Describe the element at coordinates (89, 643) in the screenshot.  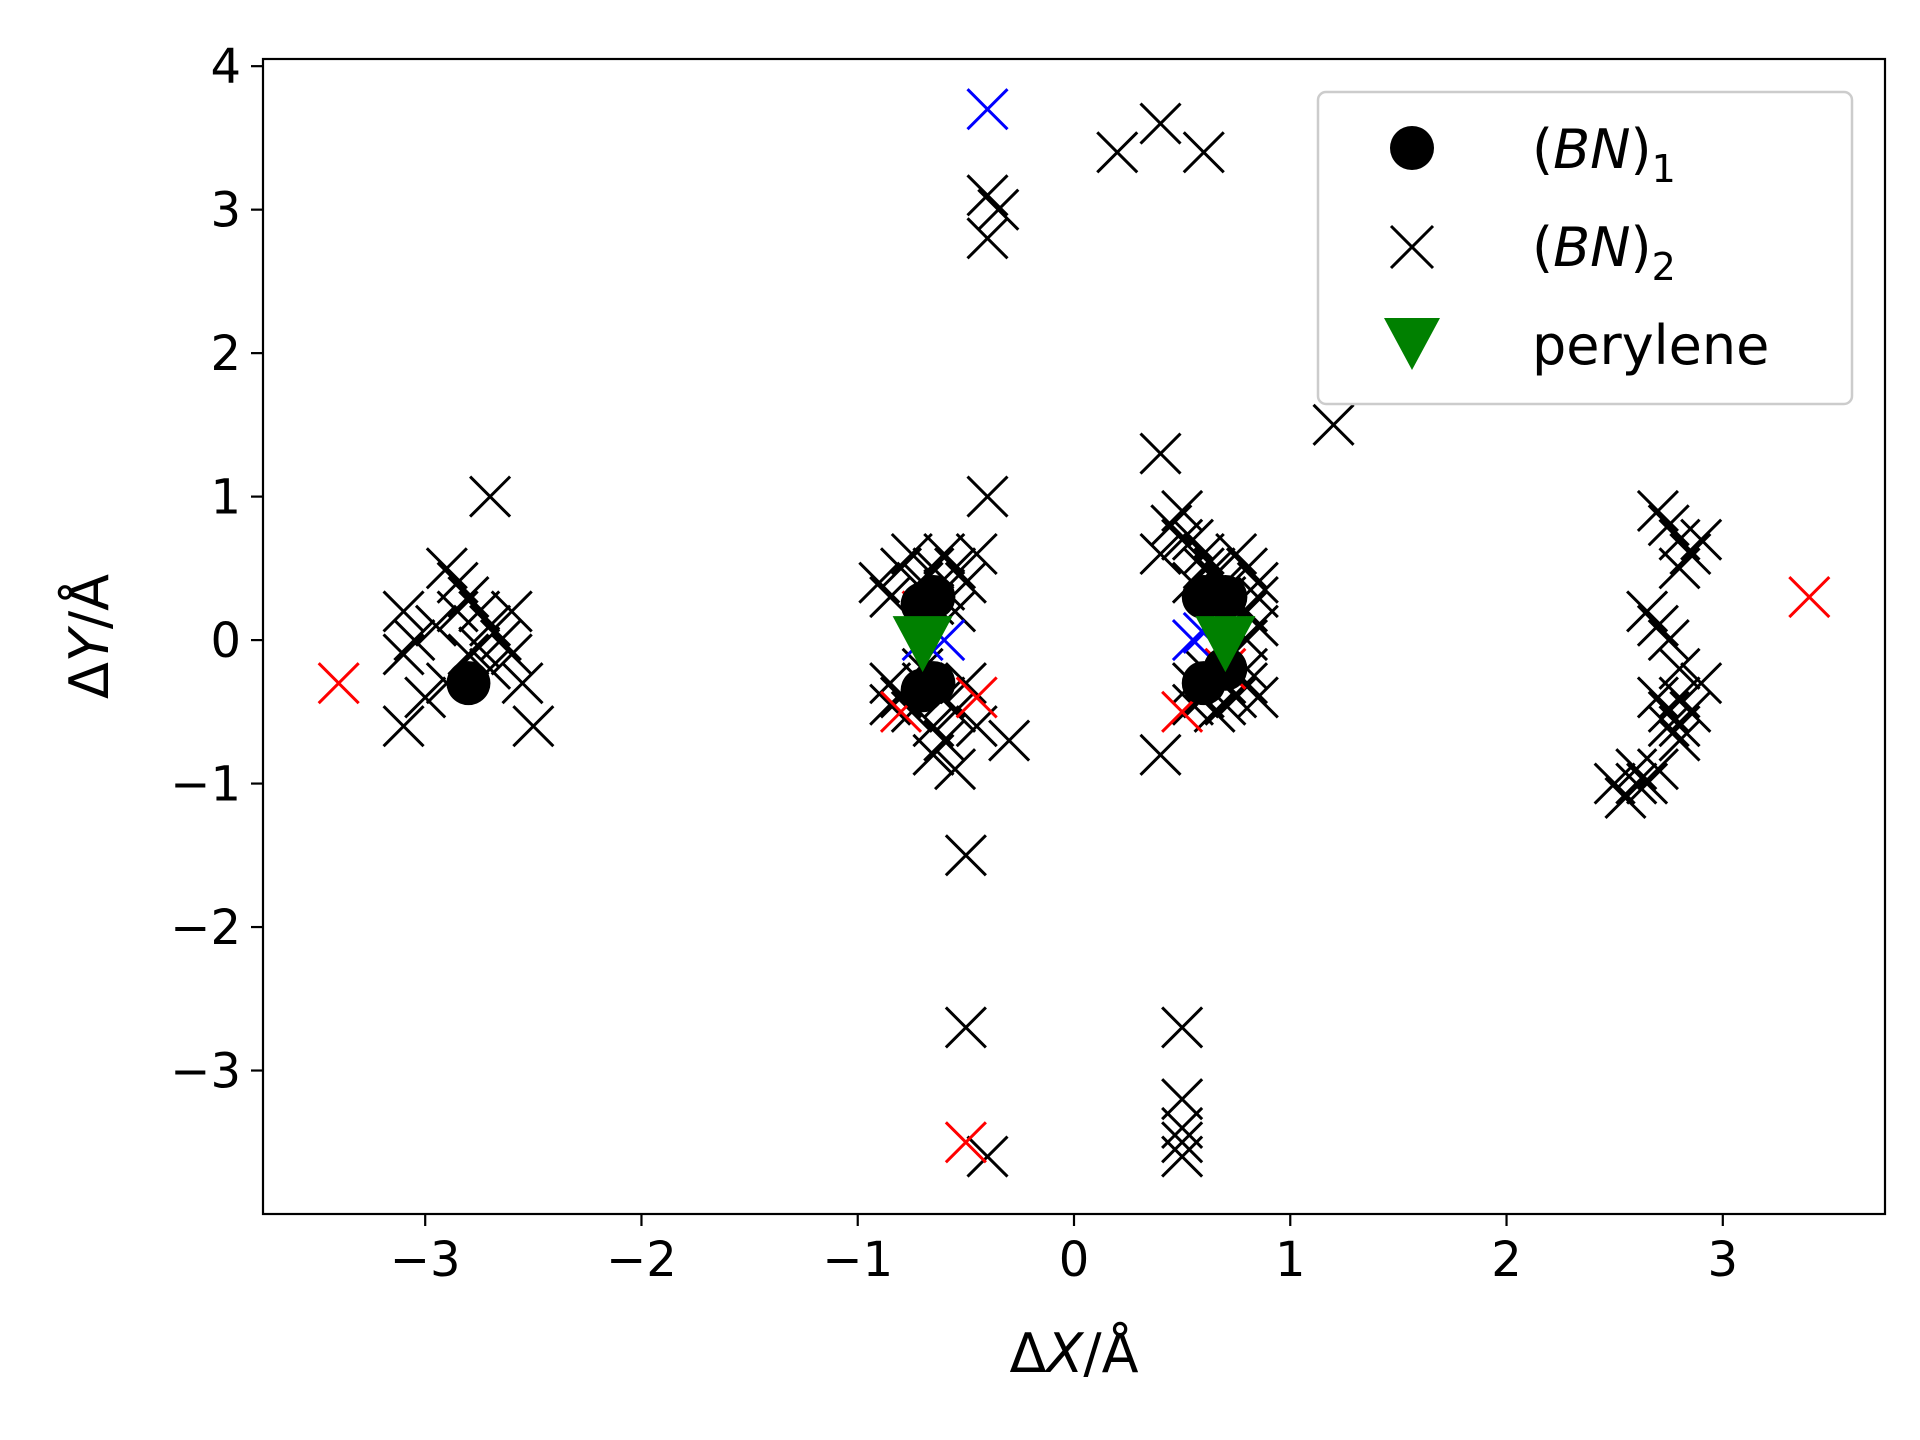
I see `y-axis-label-var: Y` at that location.